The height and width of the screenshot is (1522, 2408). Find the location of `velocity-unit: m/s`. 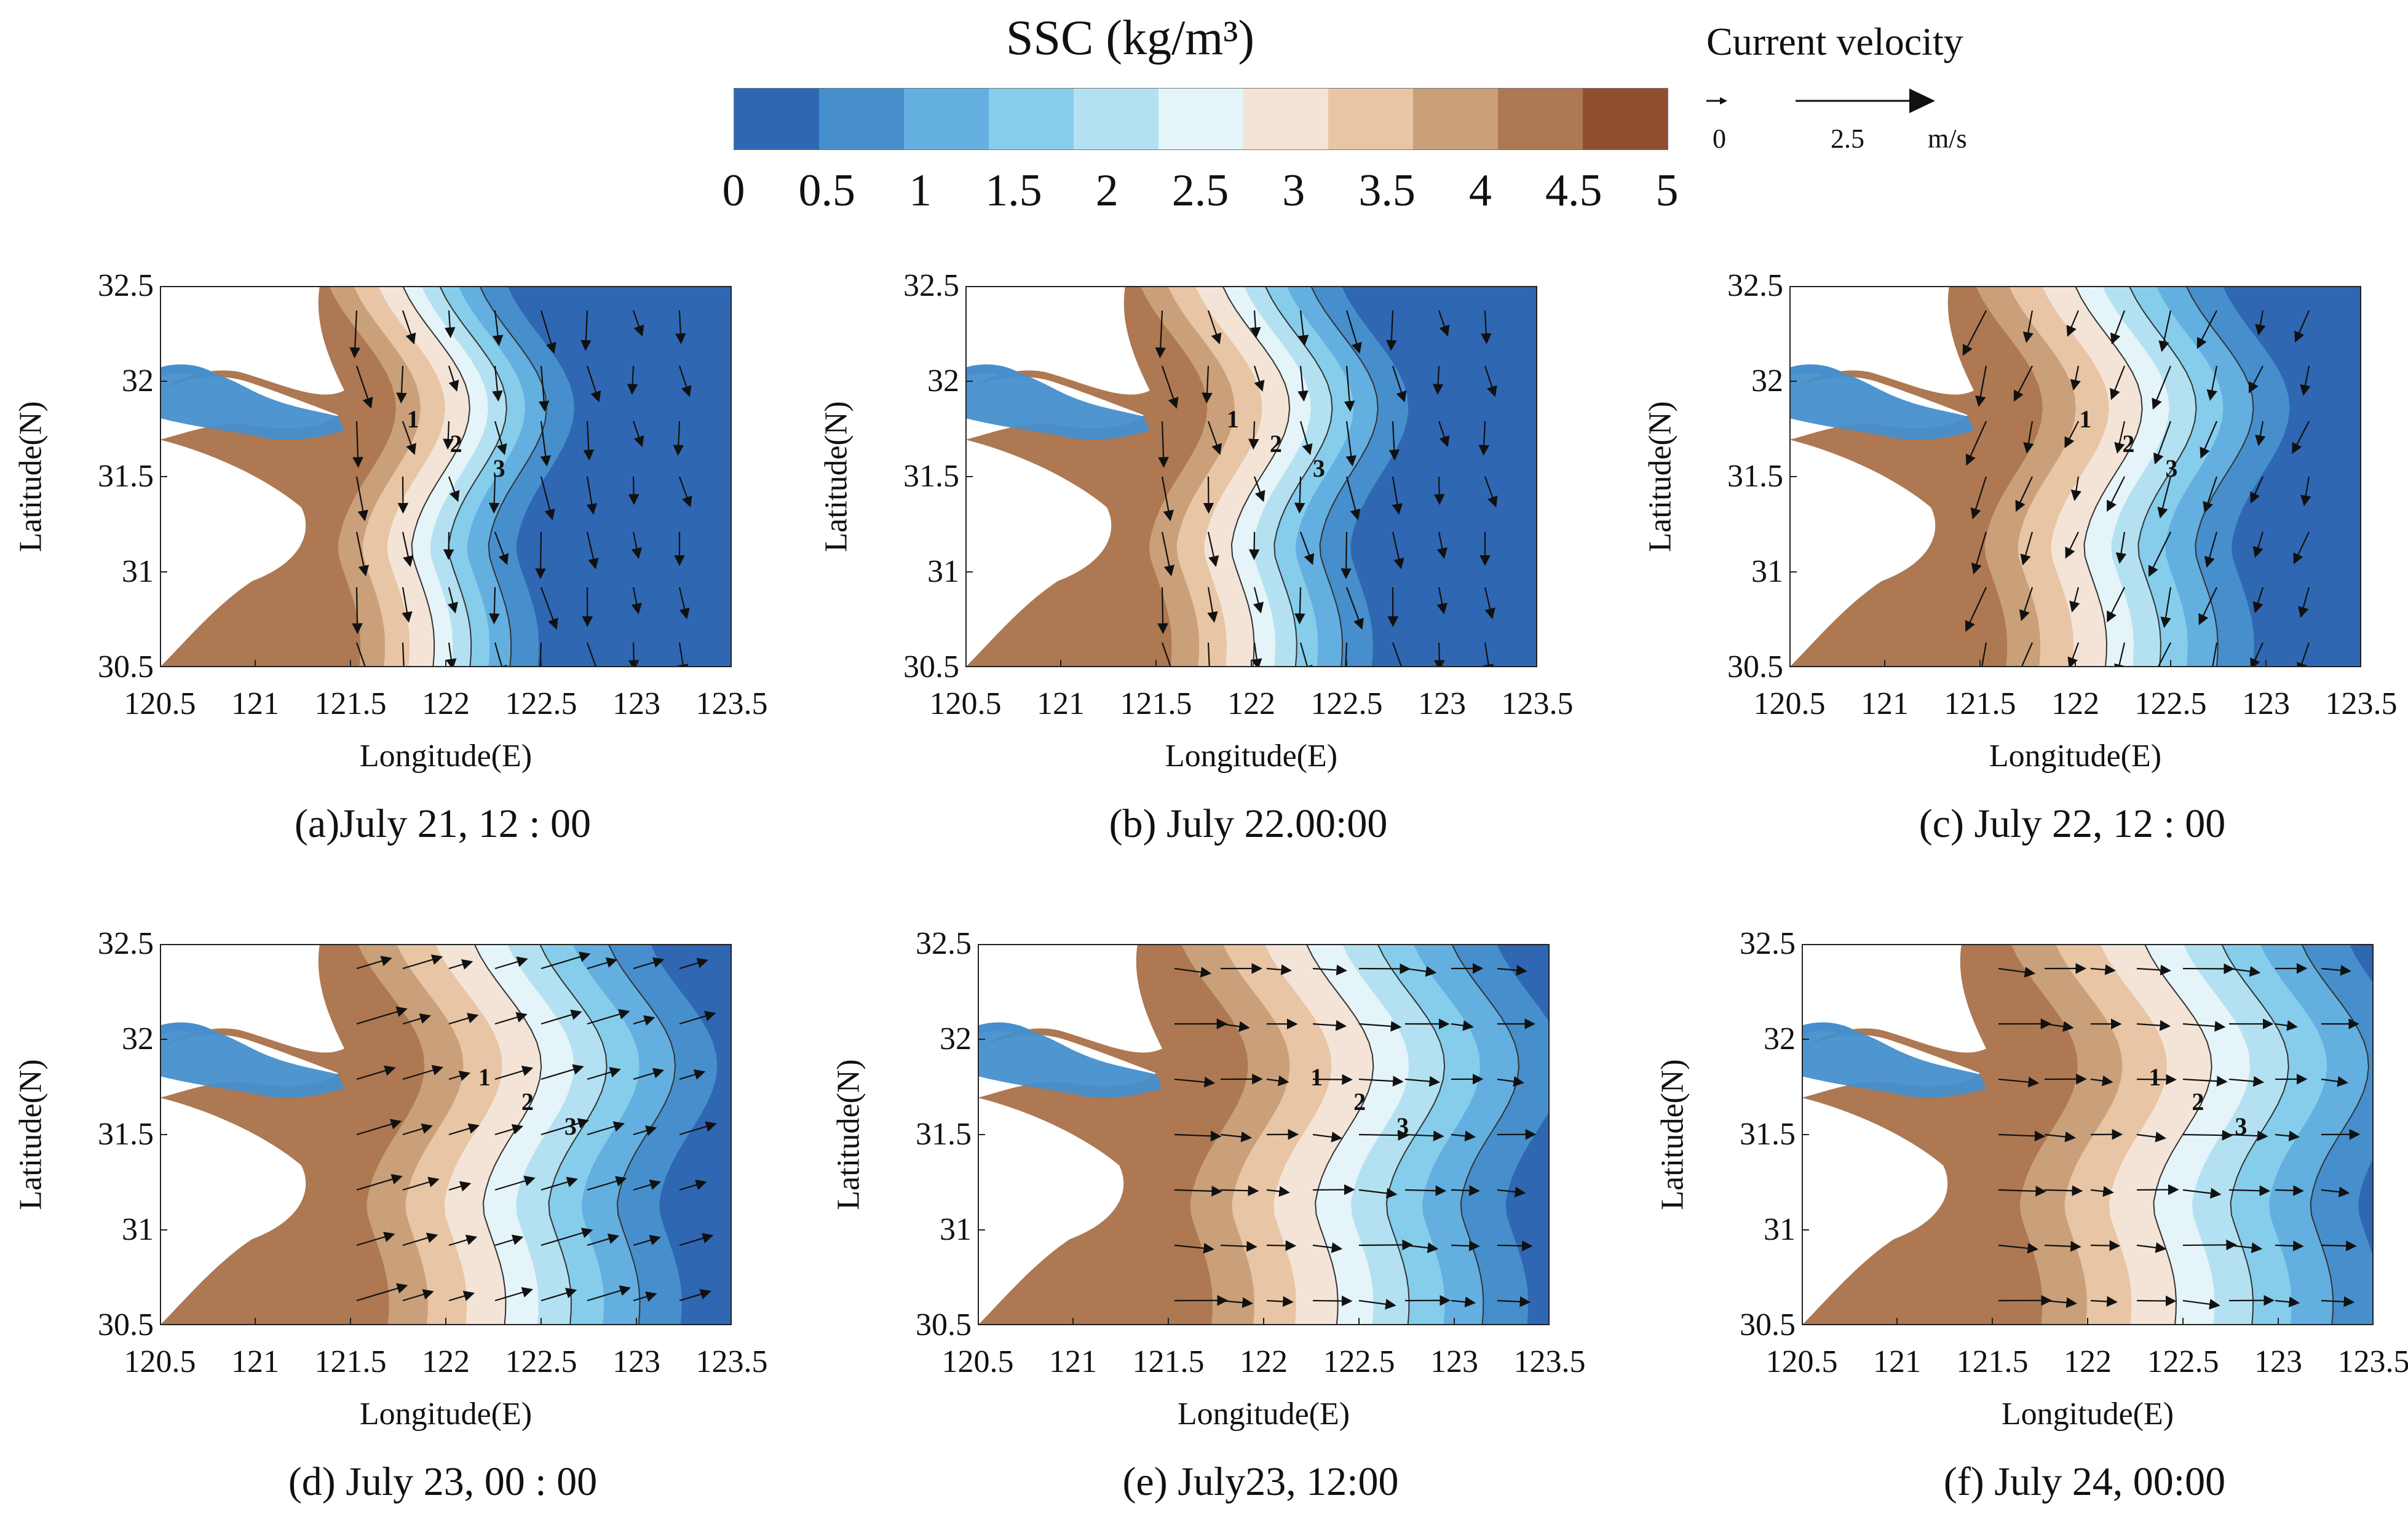

velocity-unit: m/s is located at coordinates (1947, 139).